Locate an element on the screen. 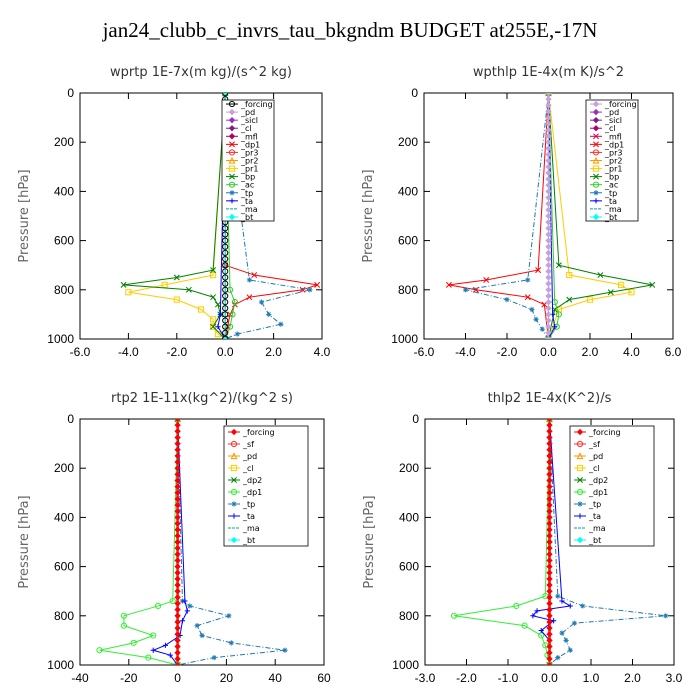  legend-entry: _ta is located at coordinates (248, 516).